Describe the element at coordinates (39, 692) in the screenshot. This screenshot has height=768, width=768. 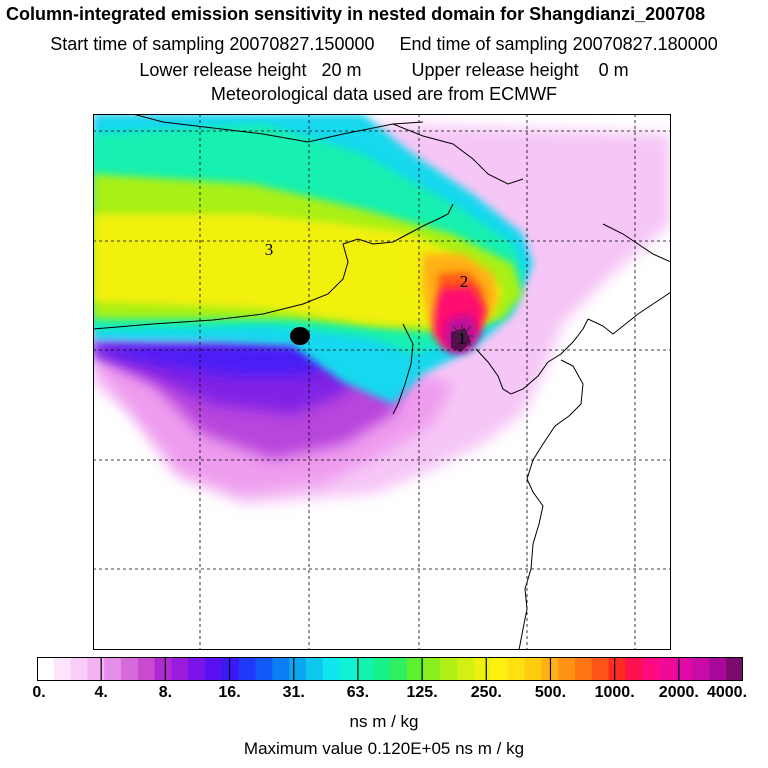
I see `colorbar-tick-label: 0.` at that location.